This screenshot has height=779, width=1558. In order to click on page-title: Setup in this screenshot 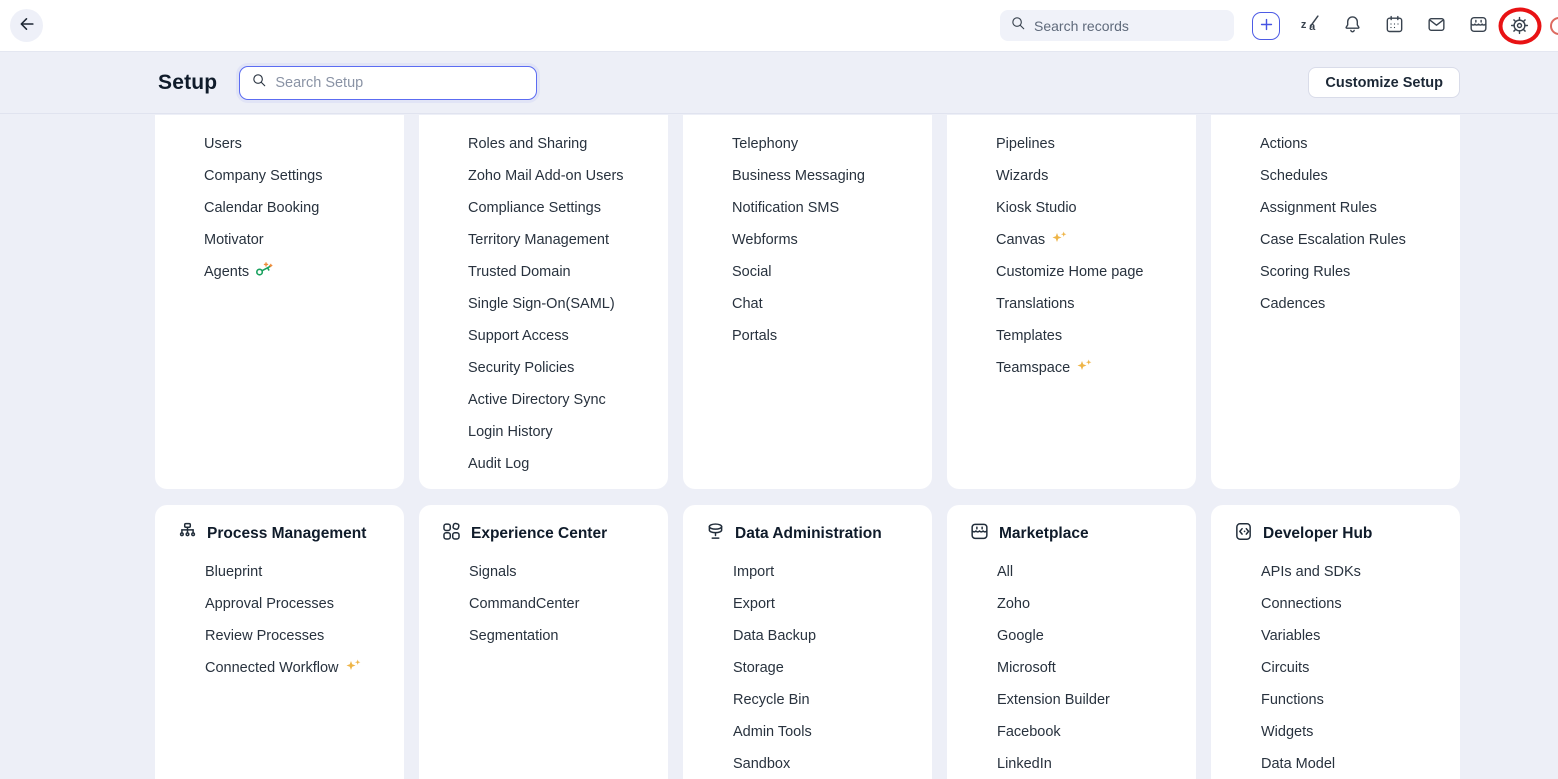, I will do `click(188, 82)`.